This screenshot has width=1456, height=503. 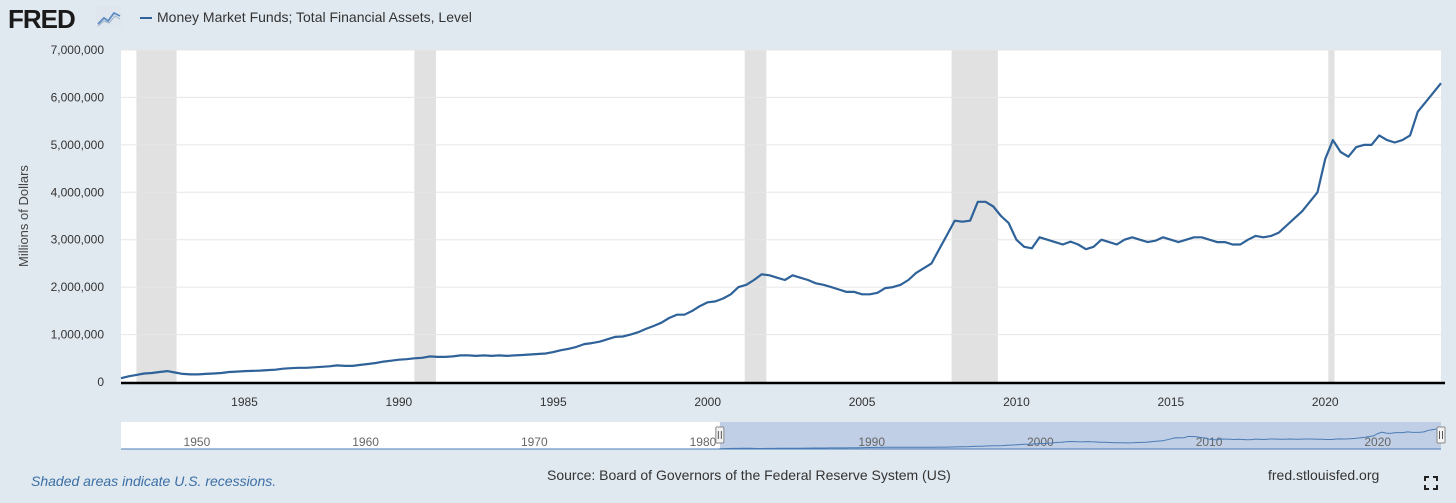 What do you see at coordinates (785, 402) in the screenshot?
I see `x-axis-tick-labels: 1985 1990 1995 2000 2005 2010 2015 2020` at bounding box center [785, 402].